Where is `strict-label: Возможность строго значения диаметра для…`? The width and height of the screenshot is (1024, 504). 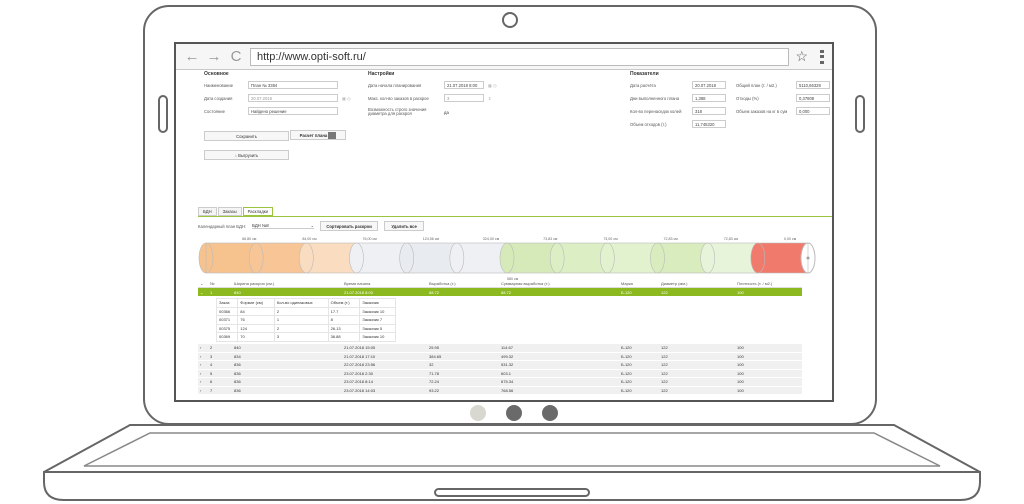 strict-label: Возможность строго значения диаметра для… is located at coordinates (397, 111).